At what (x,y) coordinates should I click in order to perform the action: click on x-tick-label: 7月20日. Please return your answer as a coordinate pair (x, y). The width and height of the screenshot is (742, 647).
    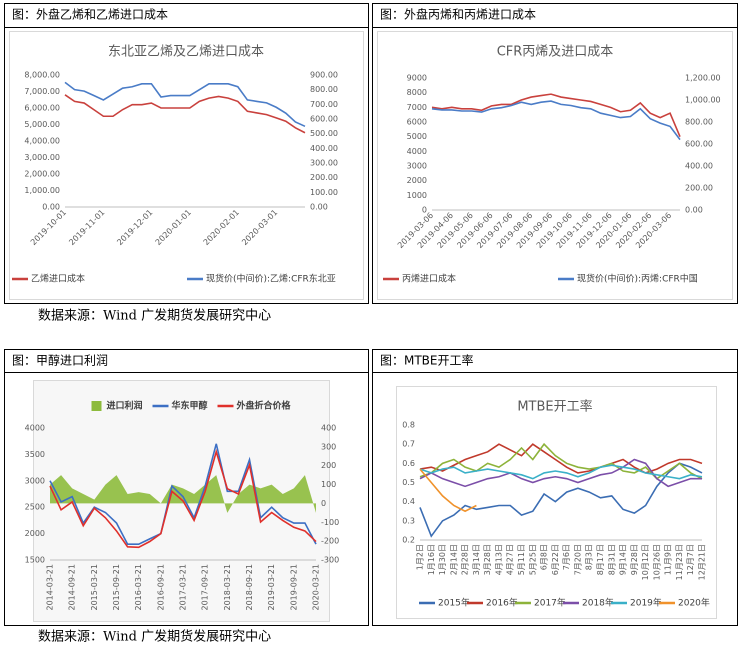
    Looking at the image, I should click on (577, 559).